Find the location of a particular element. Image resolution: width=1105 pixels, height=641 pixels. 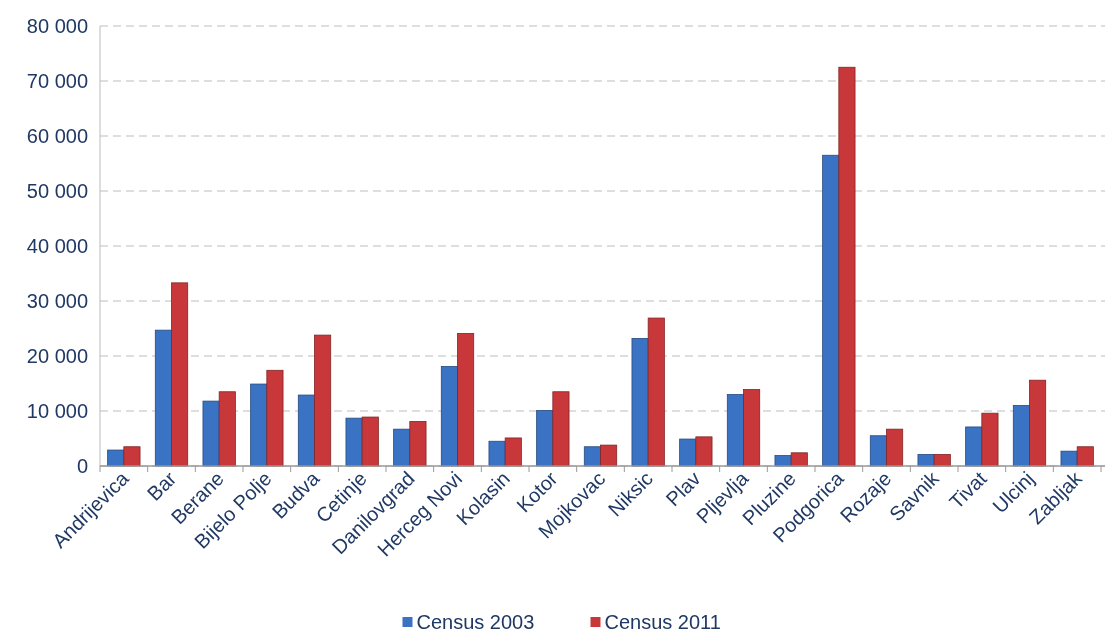

y-tick-label: 30 000 is located at coordinates (57, 301).